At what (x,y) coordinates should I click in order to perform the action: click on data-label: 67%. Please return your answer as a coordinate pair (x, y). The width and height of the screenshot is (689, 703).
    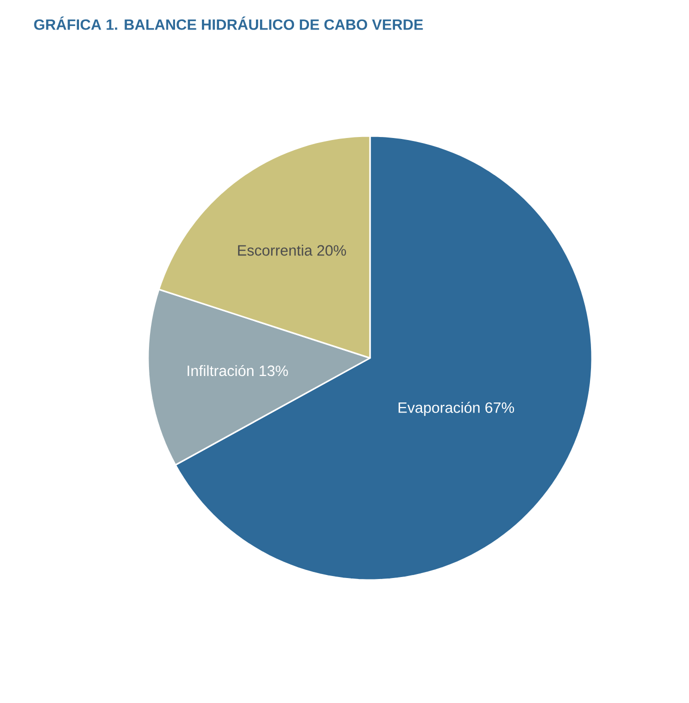
    Looking at the image, I should click on (499, 407).